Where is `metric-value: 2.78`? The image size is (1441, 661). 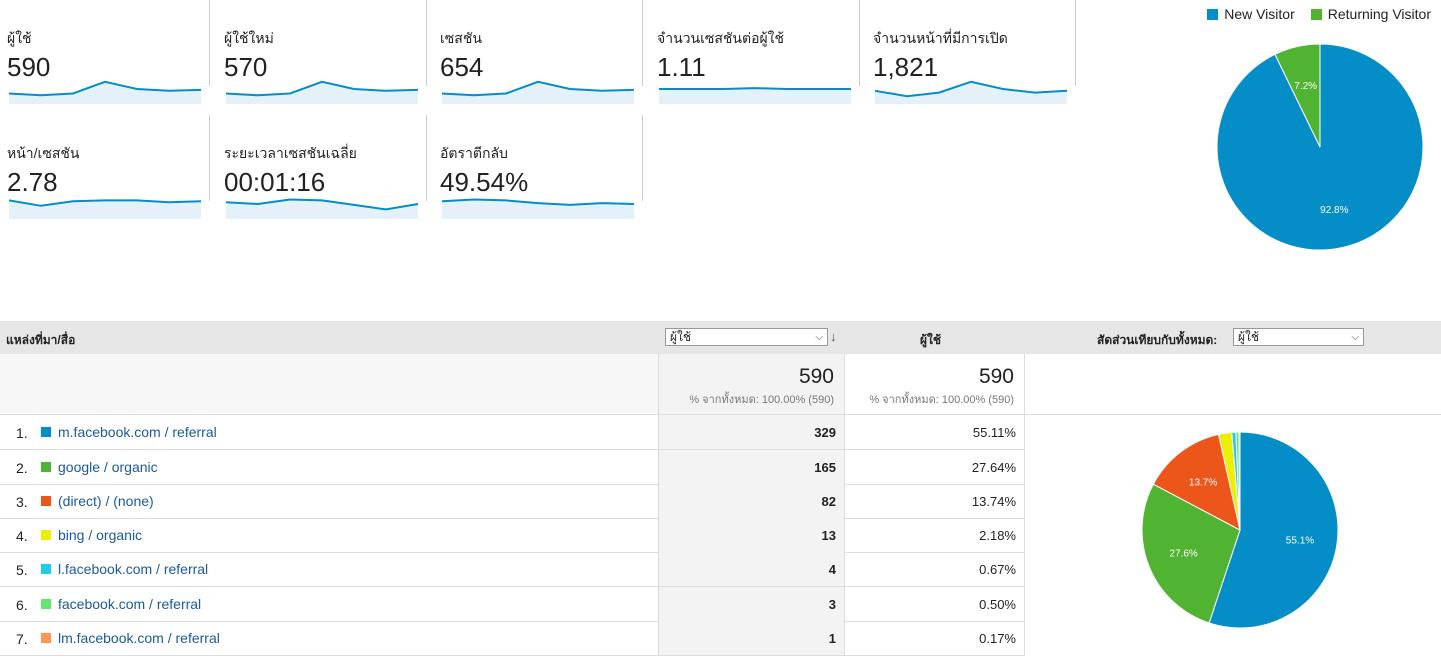 metric-value: 2.78 is located at coordinates (32, 182).